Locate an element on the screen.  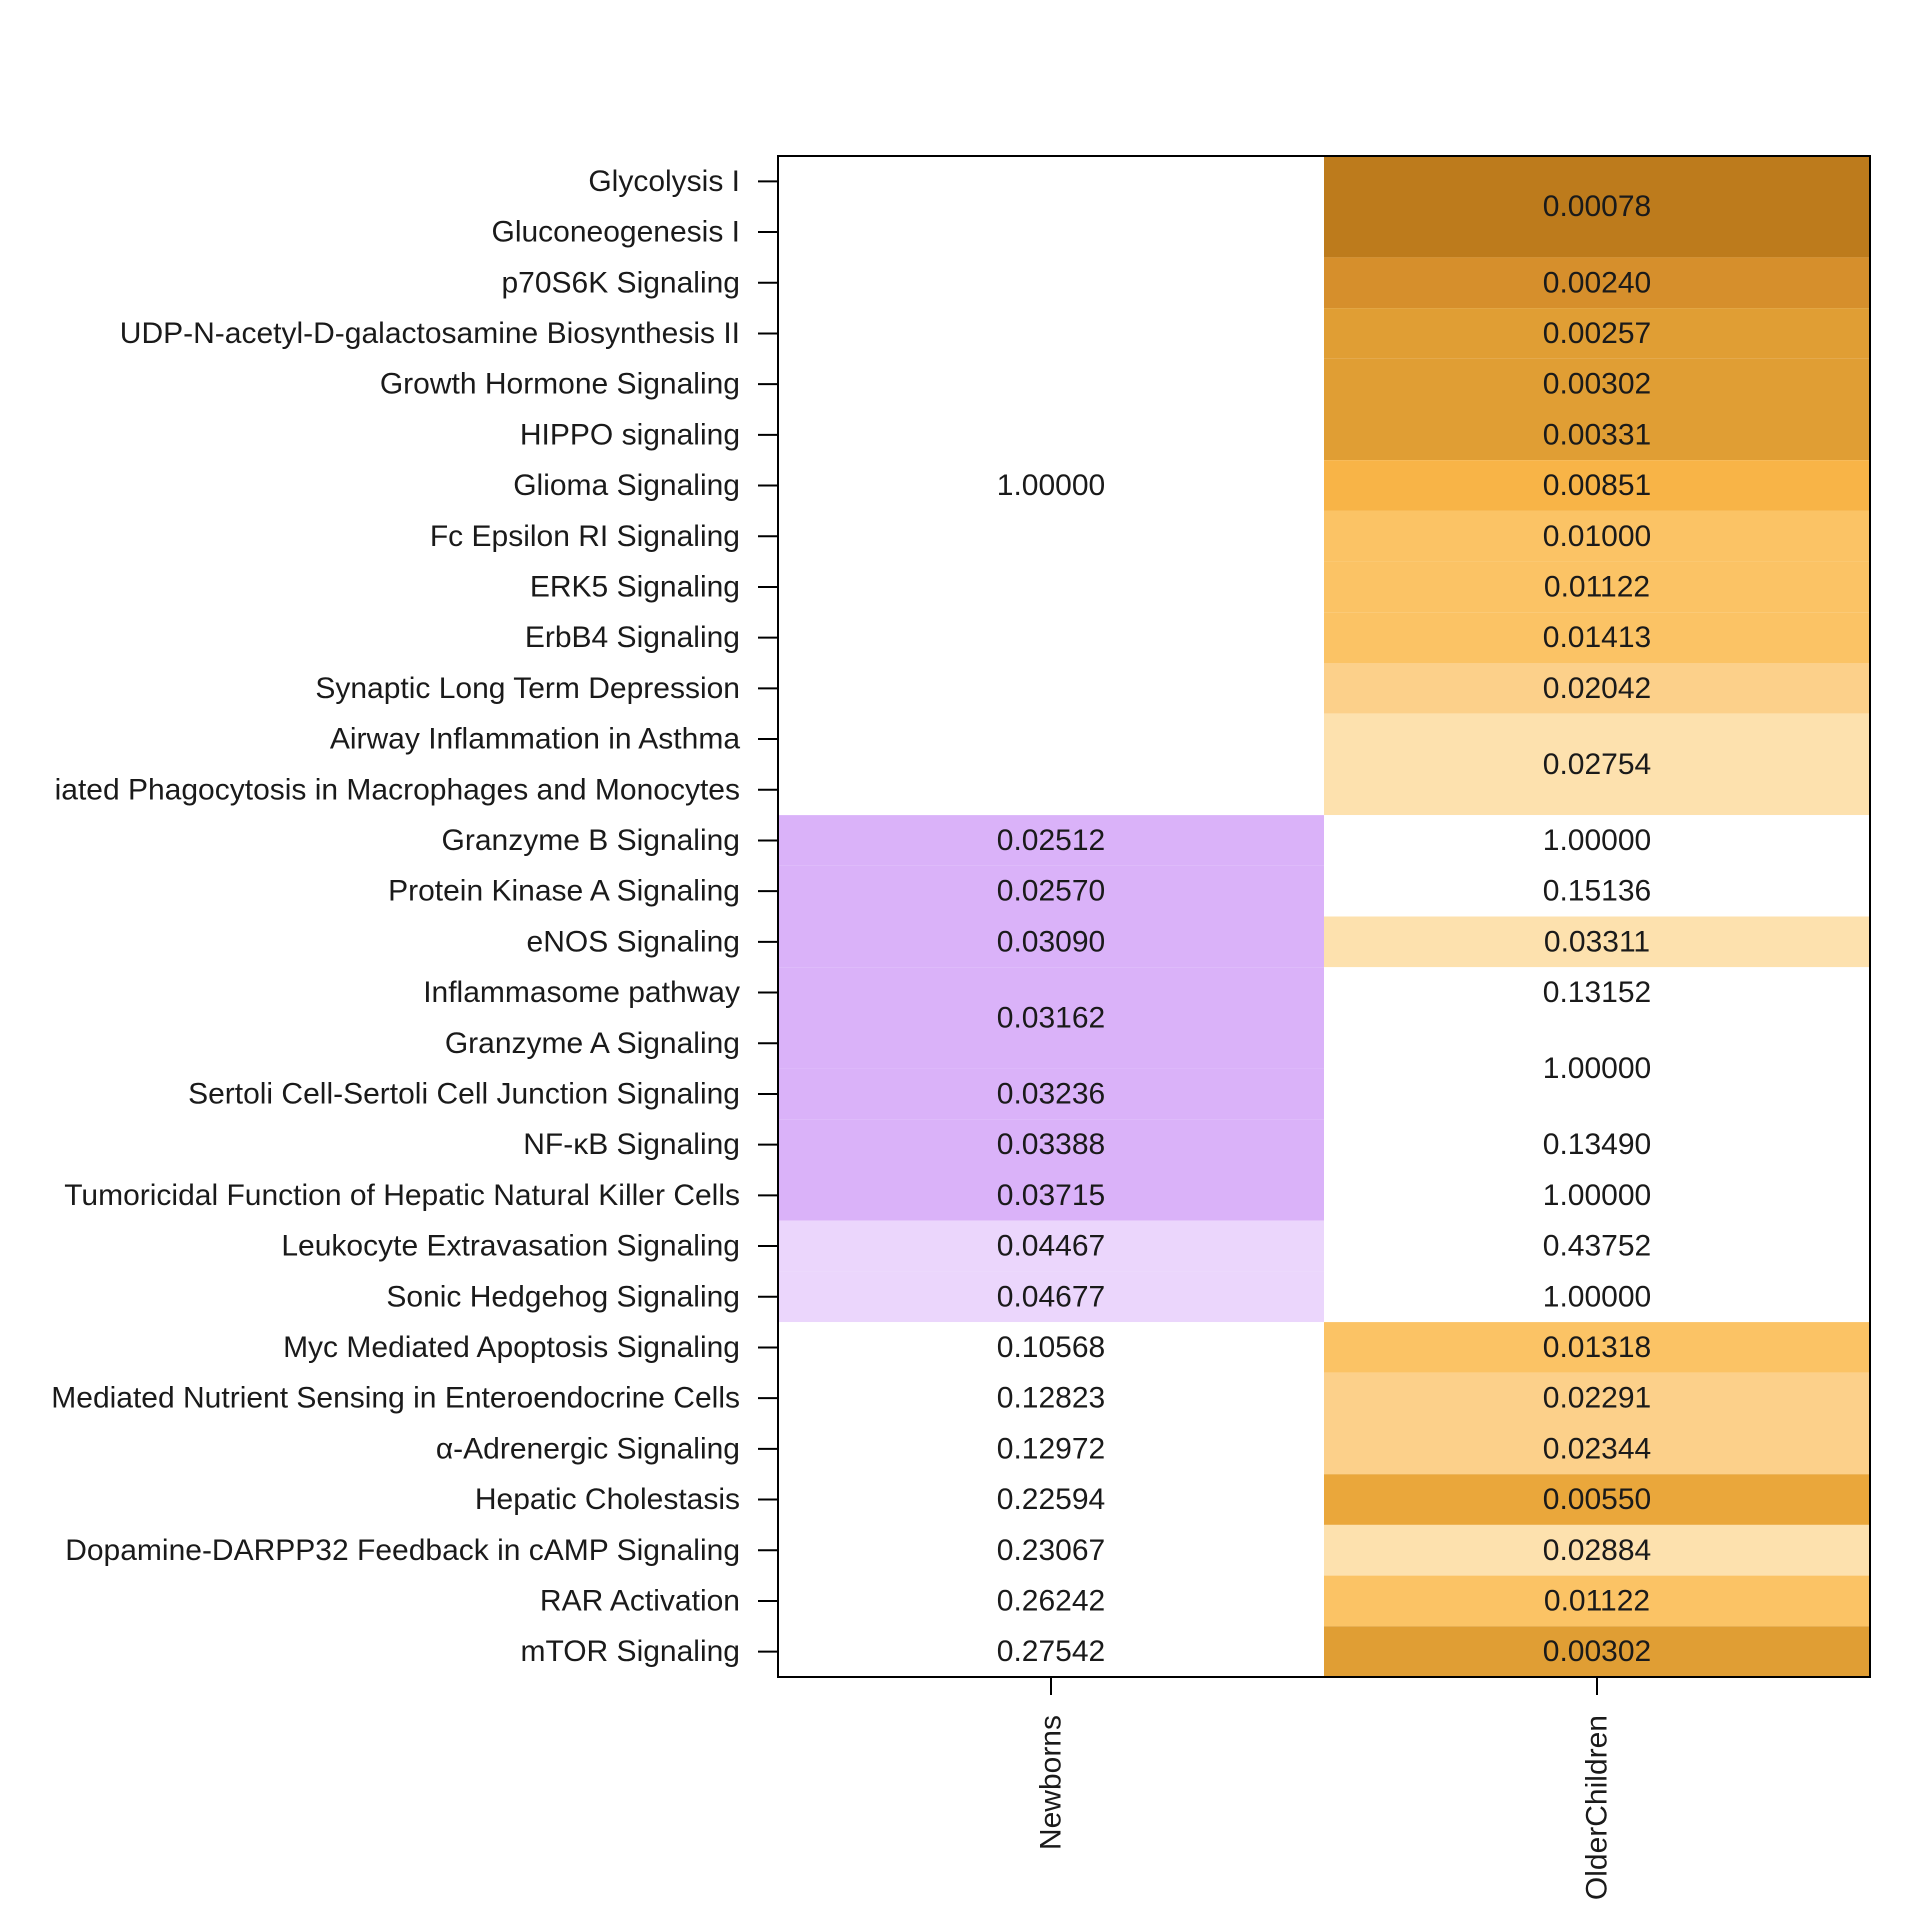
cell-value-label: 0.02344 is located at coordinates (1597, 1448).